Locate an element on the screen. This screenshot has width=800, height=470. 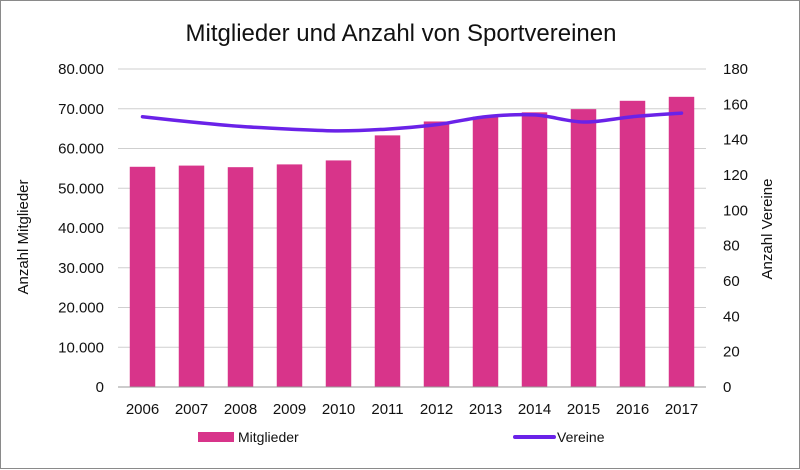
x-tick-label: 2006 is located at coordinates (142, 409).